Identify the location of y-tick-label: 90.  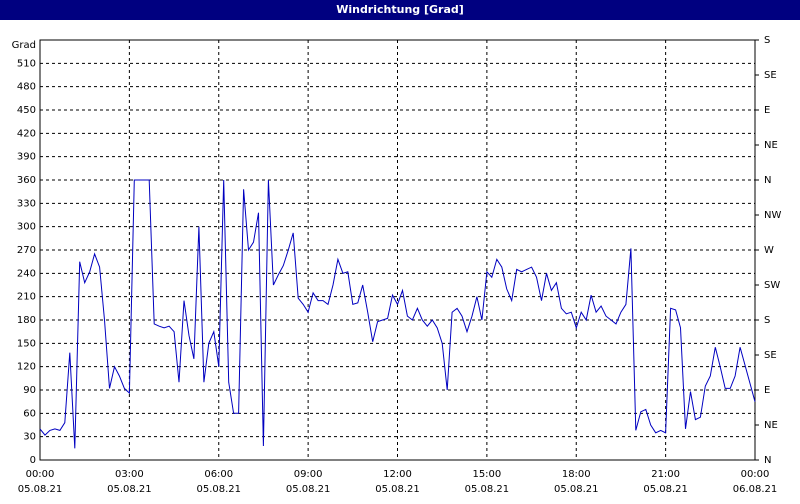
(29, 390).